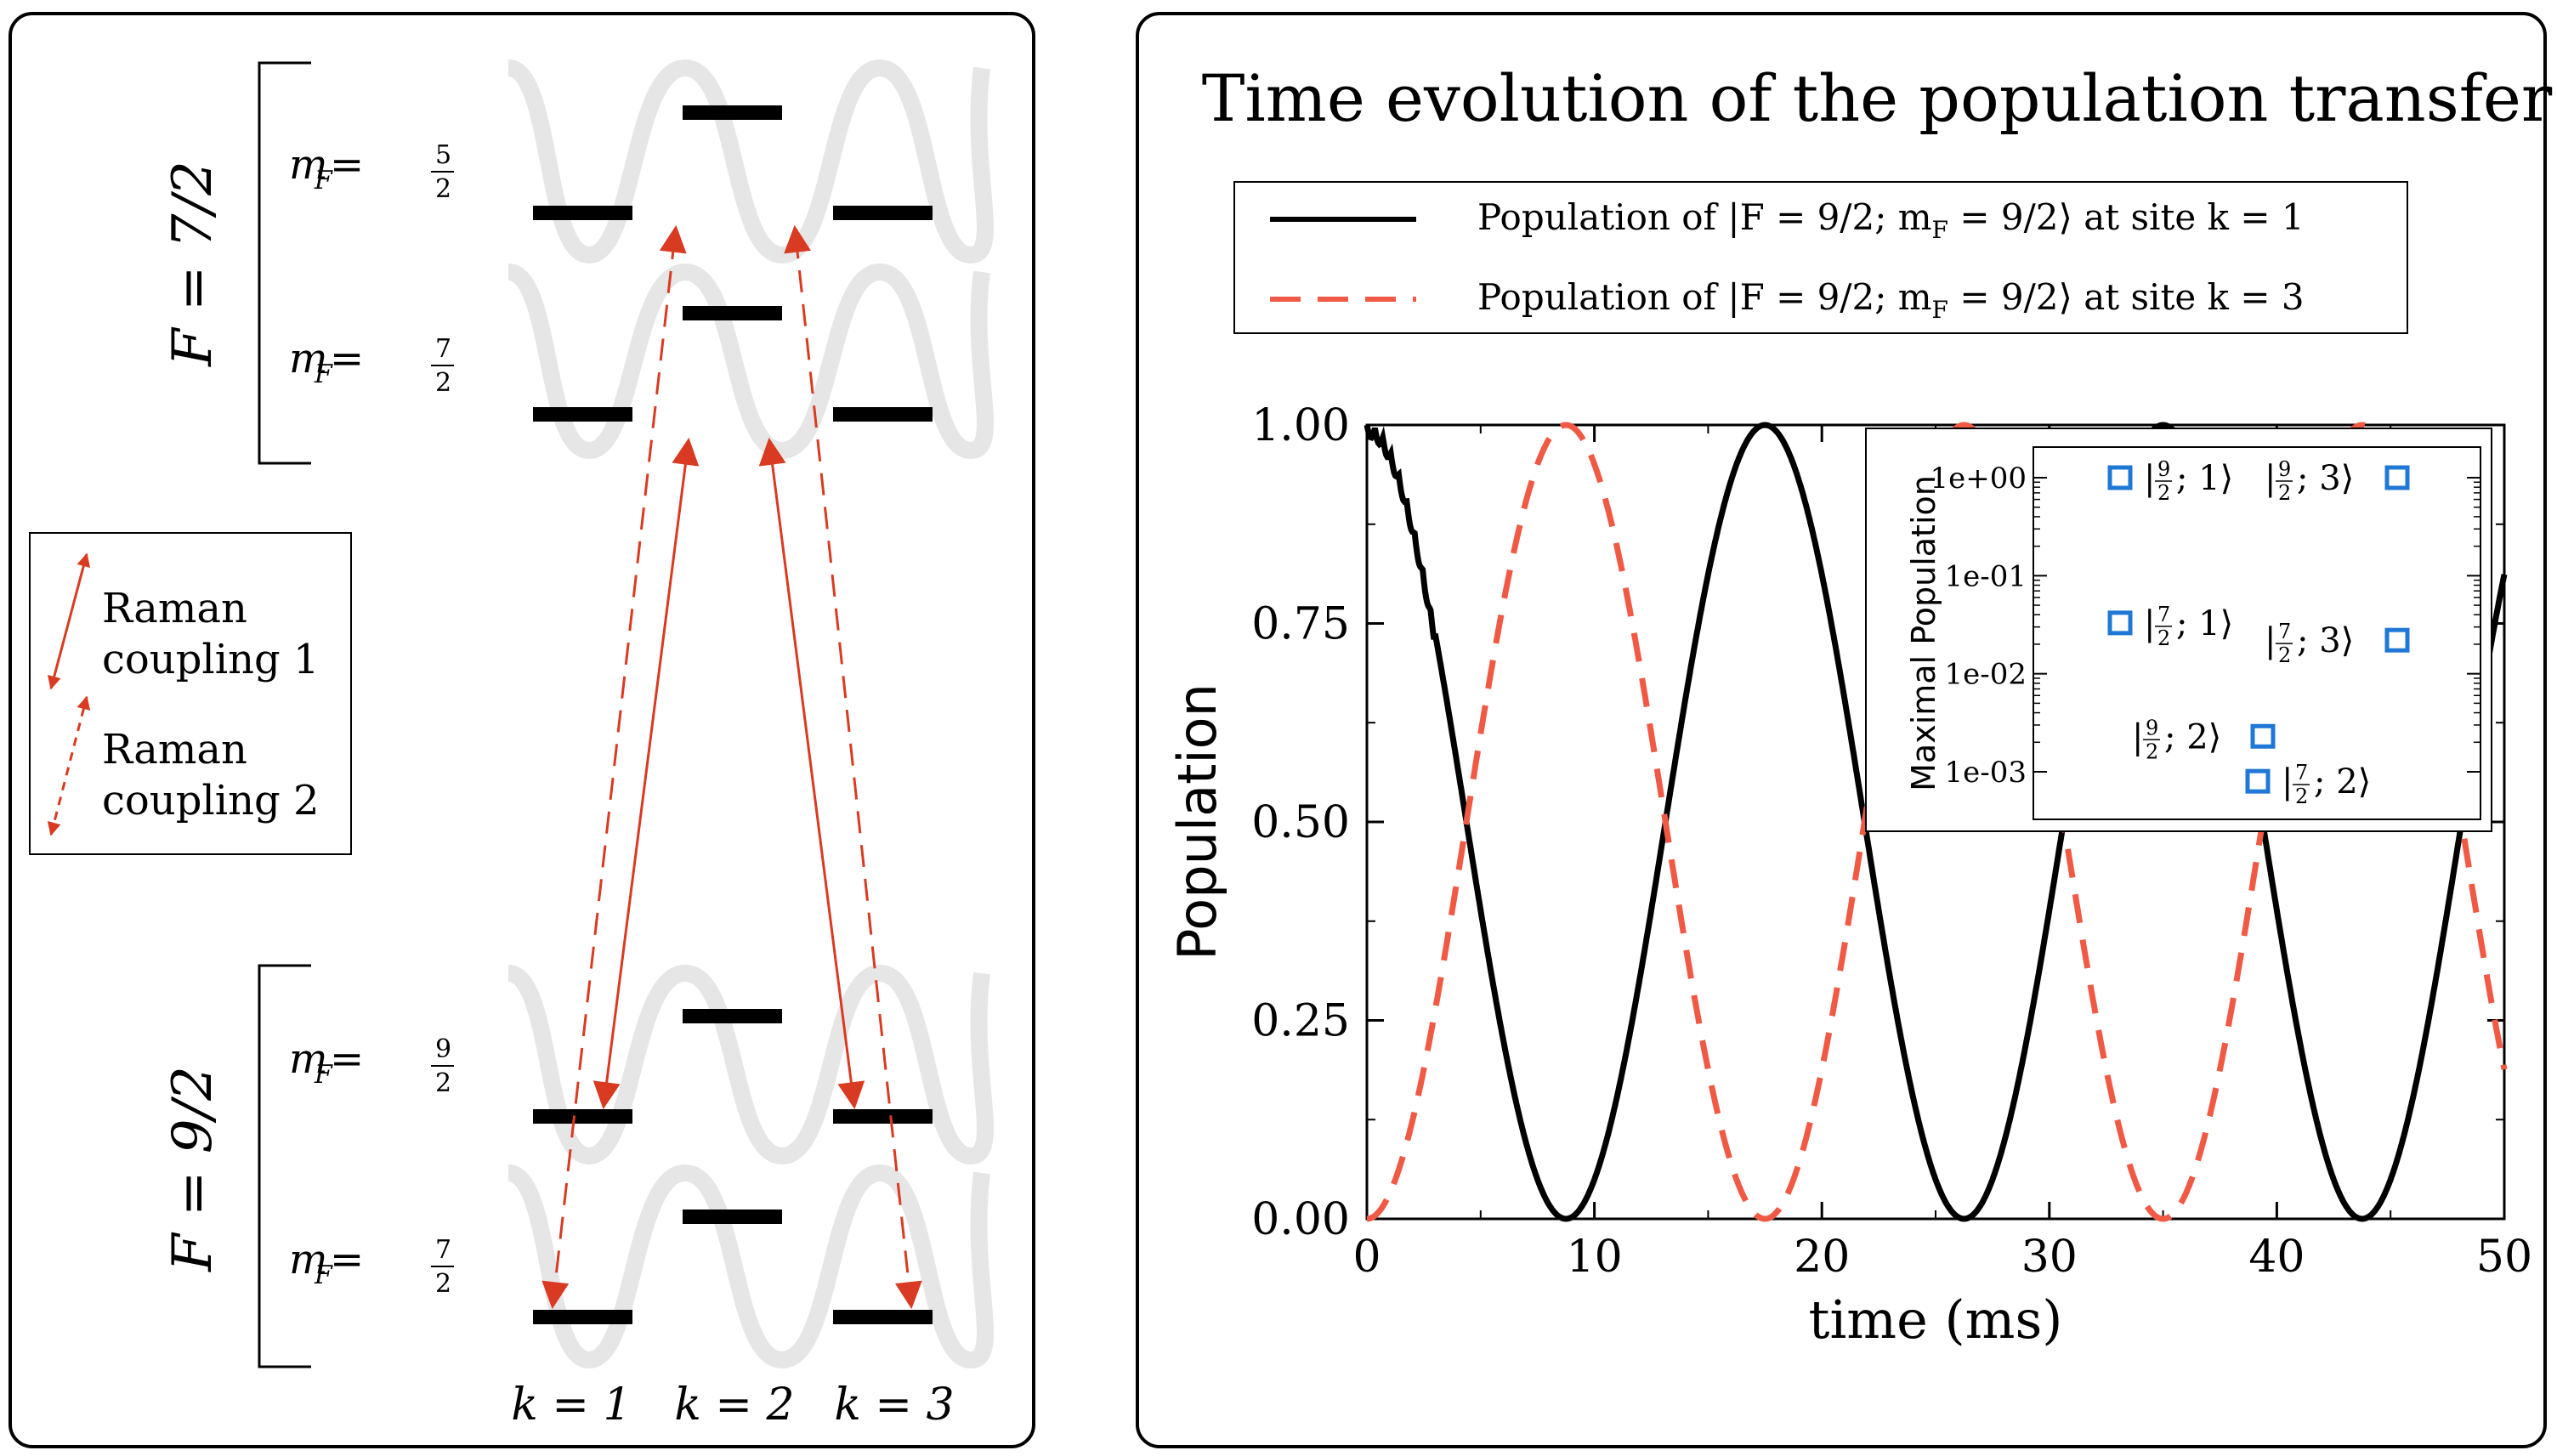  I want to click on mf-labels: m F = 5 2 m F = 7 2 m F = 9 2 m F =, so click(371, 719).